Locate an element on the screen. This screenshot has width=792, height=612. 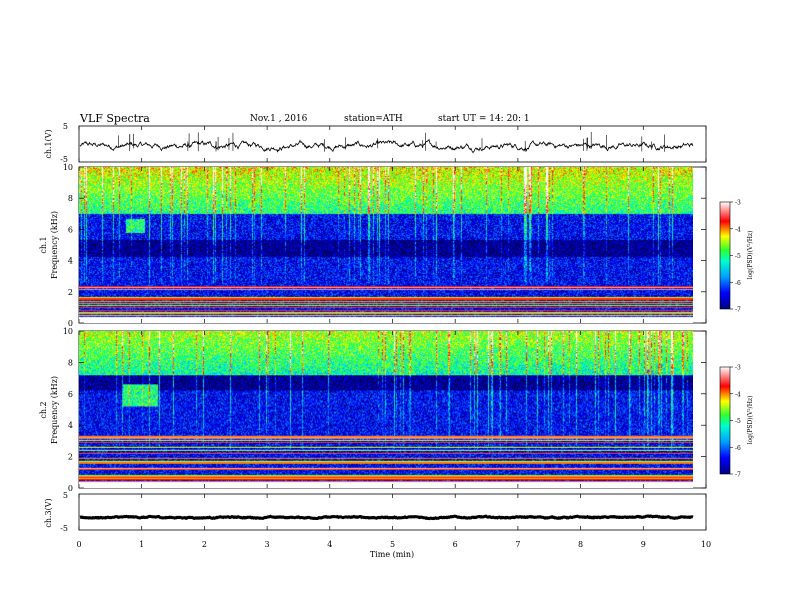
ch1-ylabel: ch.1(V) is located at coordinates (48, 143).